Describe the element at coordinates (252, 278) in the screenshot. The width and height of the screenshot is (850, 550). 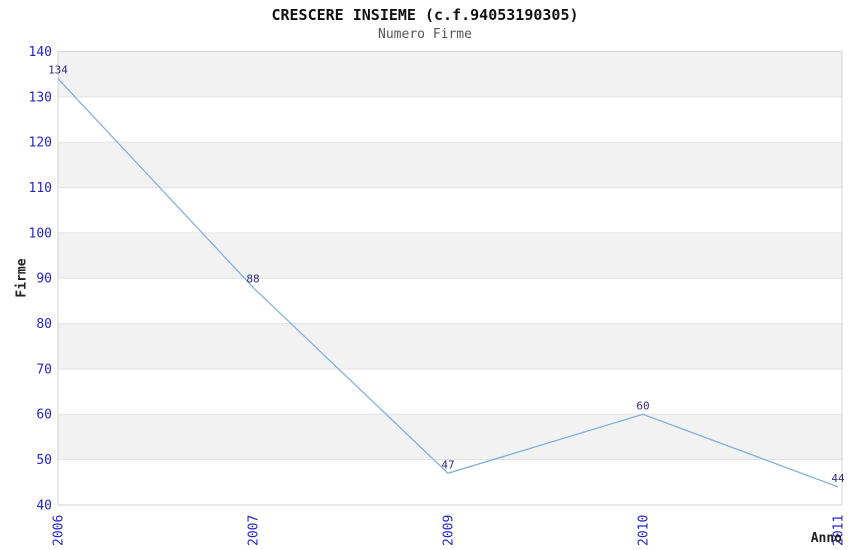
I see `data-point-label: 88` at that location.